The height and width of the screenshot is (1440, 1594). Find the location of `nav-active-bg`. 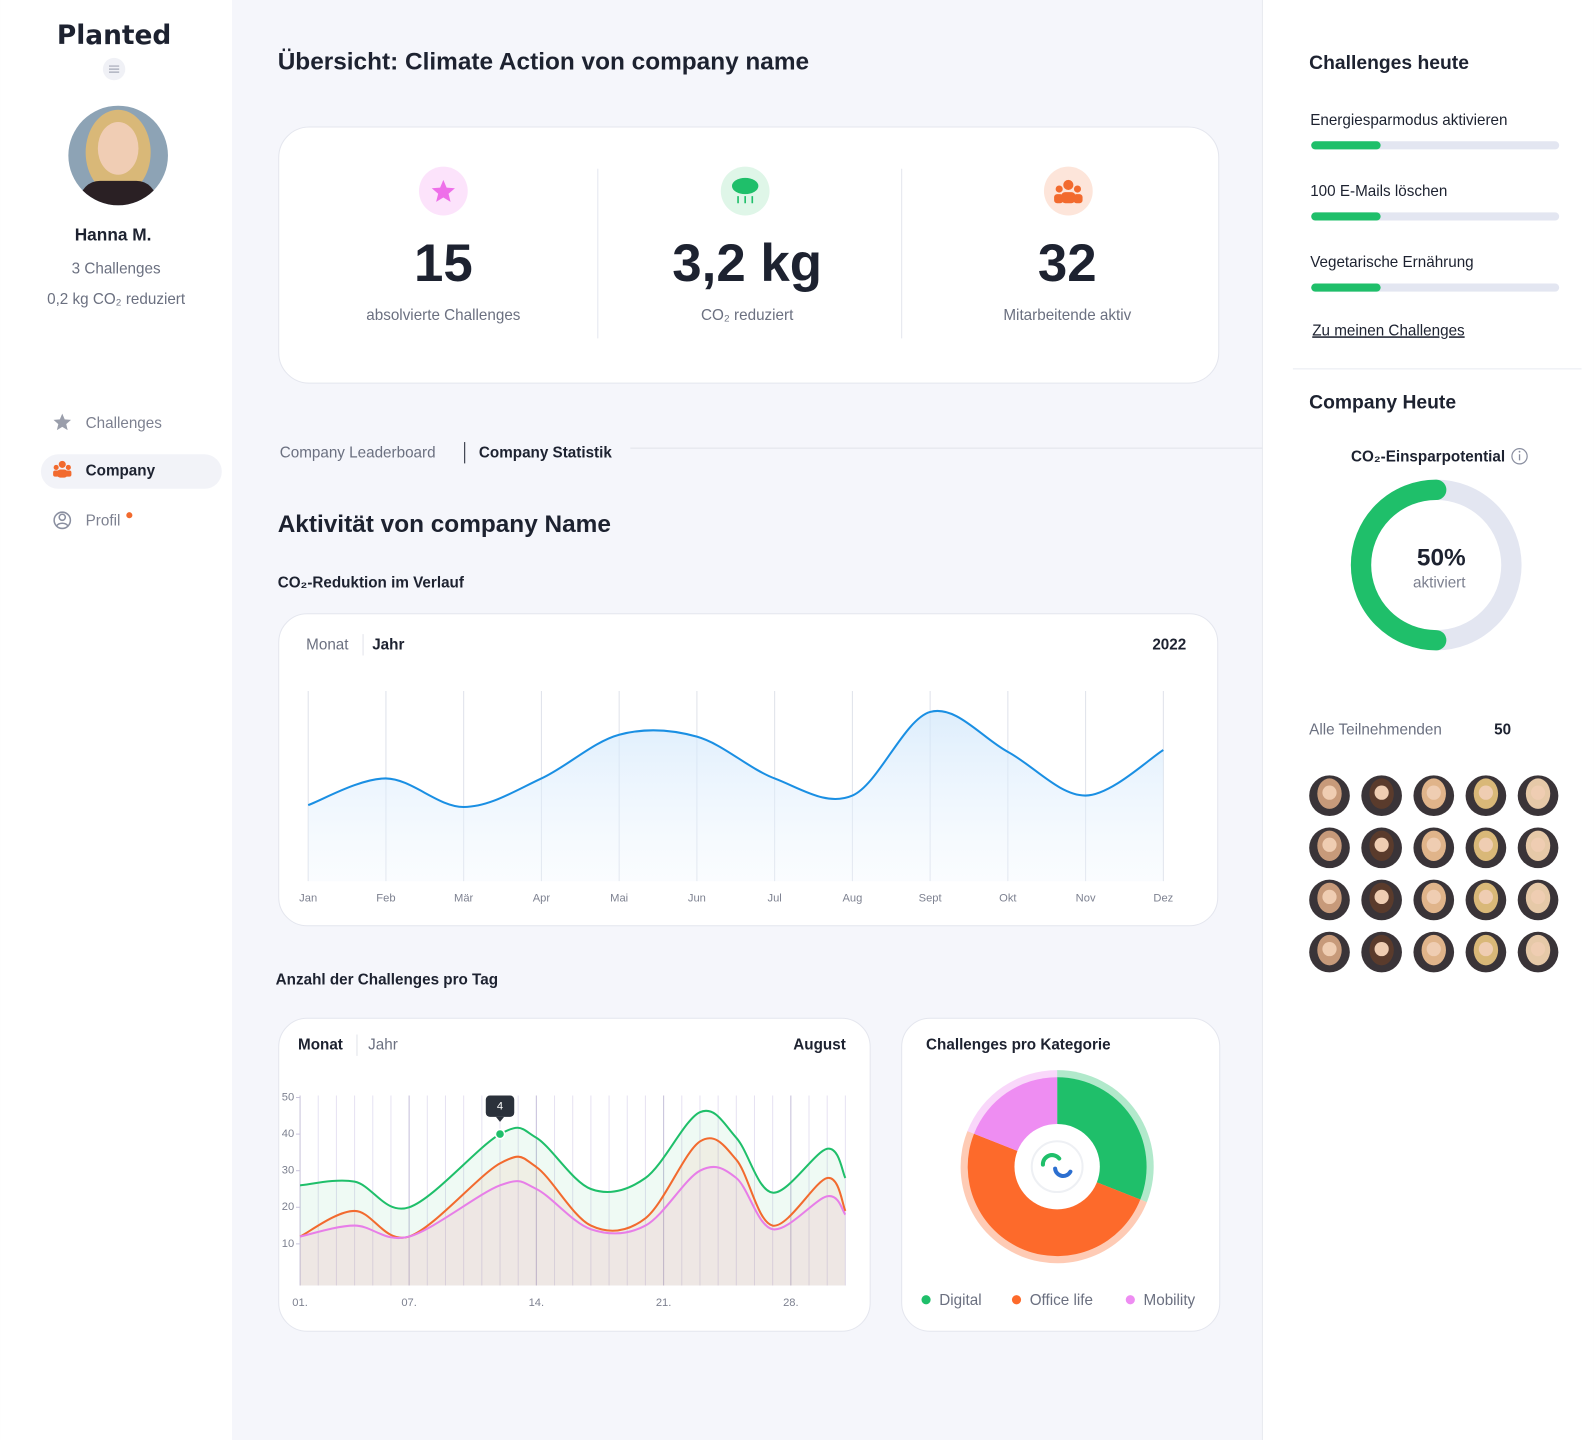

nav-active-bg is located at coordinates (131, 471).